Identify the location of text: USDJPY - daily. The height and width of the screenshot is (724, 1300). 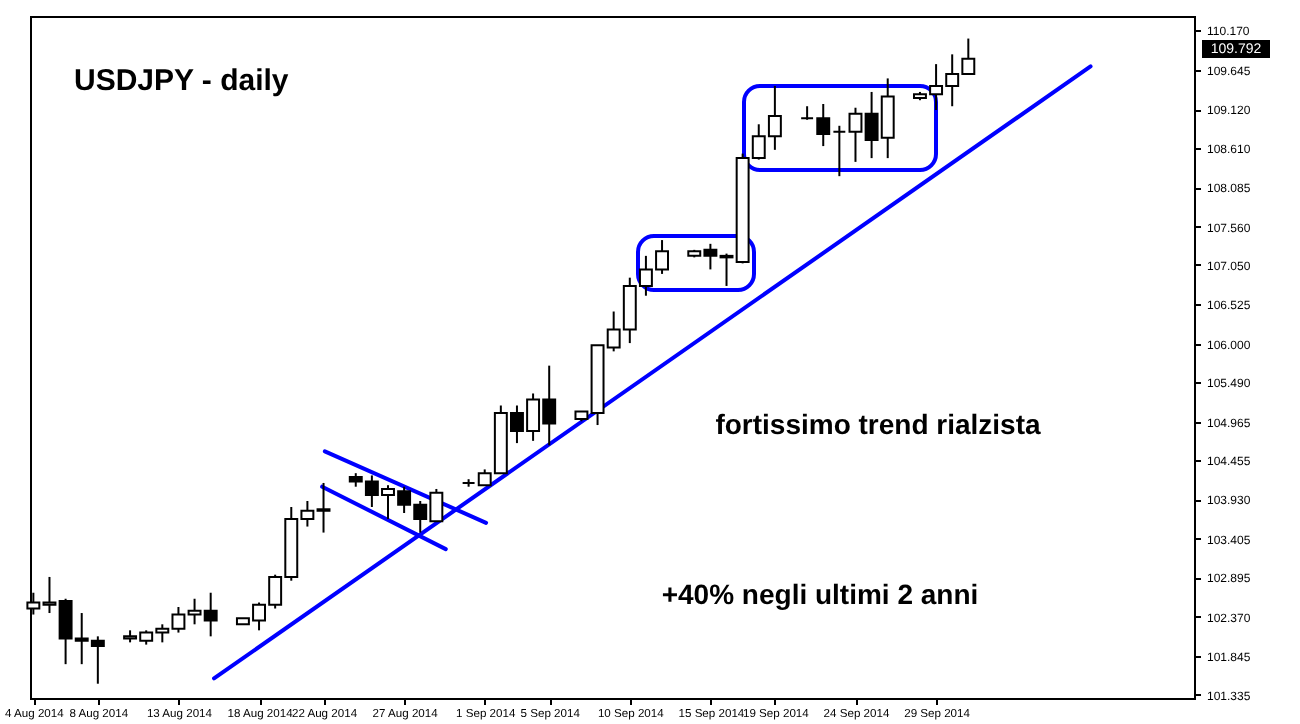
(182, 81).